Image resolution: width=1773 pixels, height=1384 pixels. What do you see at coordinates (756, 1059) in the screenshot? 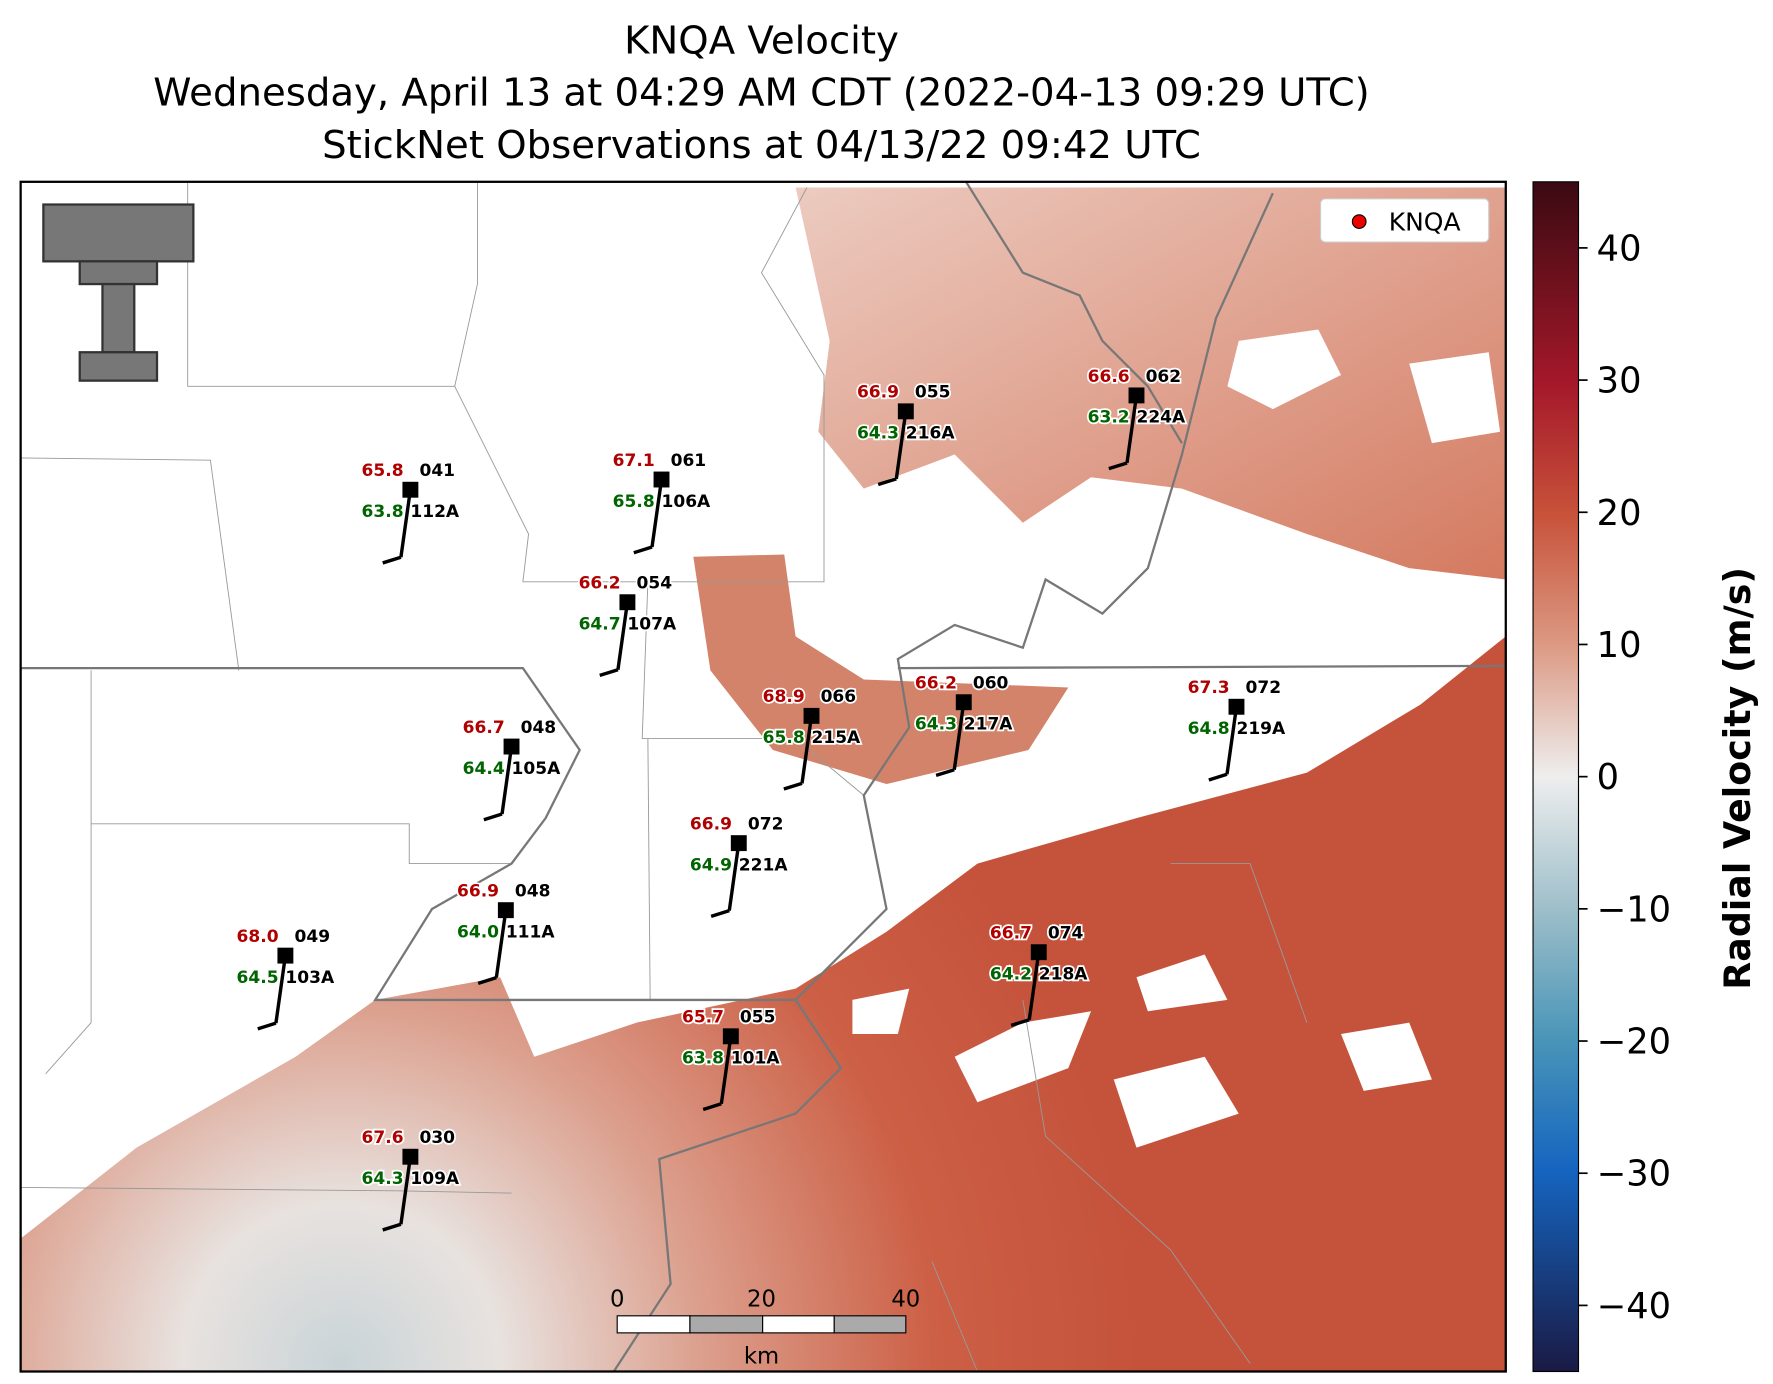
I see `station-id: 101A` at bounding box center [756, 1059].